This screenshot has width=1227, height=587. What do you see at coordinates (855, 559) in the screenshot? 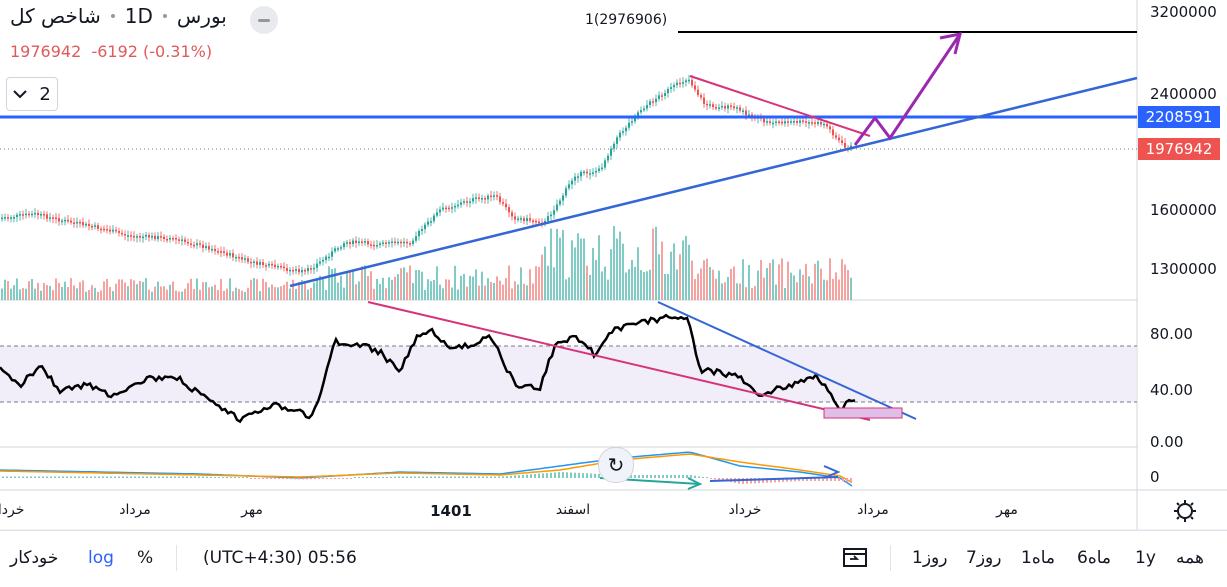
I see `compare-icon` at bounding box center [855, 559].